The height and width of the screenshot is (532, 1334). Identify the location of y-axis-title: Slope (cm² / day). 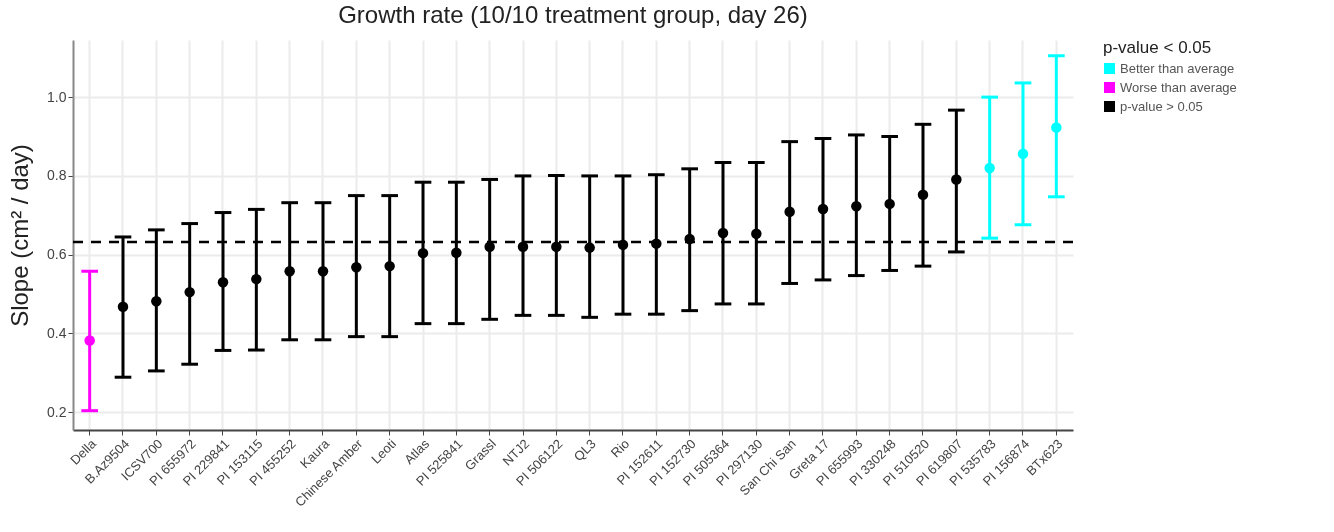
(20, 235).